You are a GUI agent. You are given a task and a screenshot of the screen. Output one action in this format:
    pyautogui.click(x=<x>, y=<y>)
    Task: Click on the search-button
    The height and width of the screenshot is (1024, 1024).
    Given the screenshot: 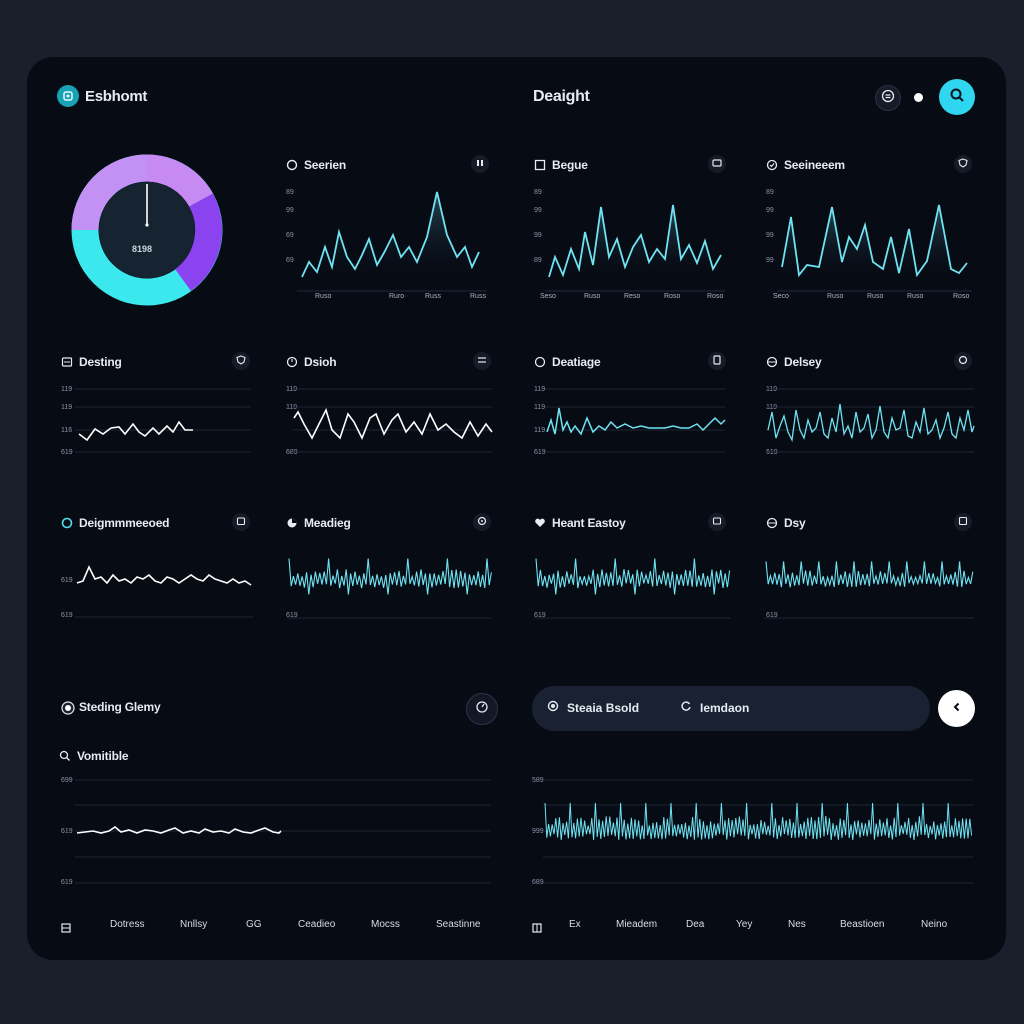 What is the action you would take?
    pyautogui.click(x=957, y=97)
    